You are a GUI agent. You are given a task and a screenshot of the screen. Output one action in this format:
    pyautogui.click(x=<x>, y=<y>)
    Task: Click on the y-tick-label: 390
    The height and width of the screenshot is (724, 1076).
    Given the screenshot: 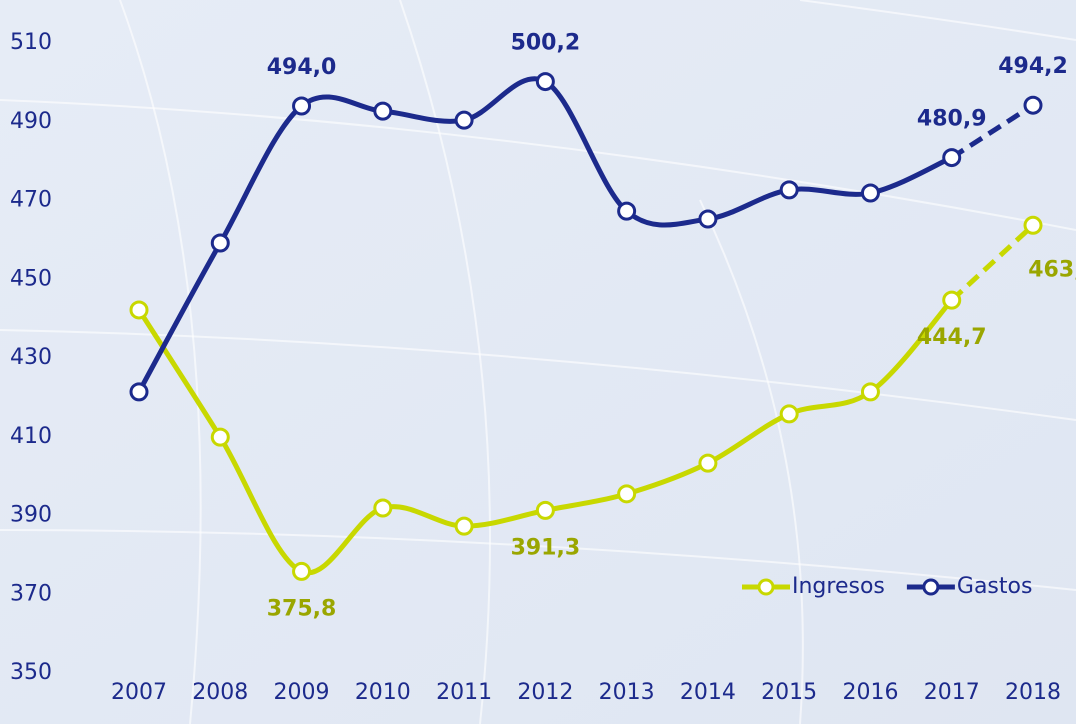 What is the action you would take?
    pyautogui.click(x=31, y=515)
    